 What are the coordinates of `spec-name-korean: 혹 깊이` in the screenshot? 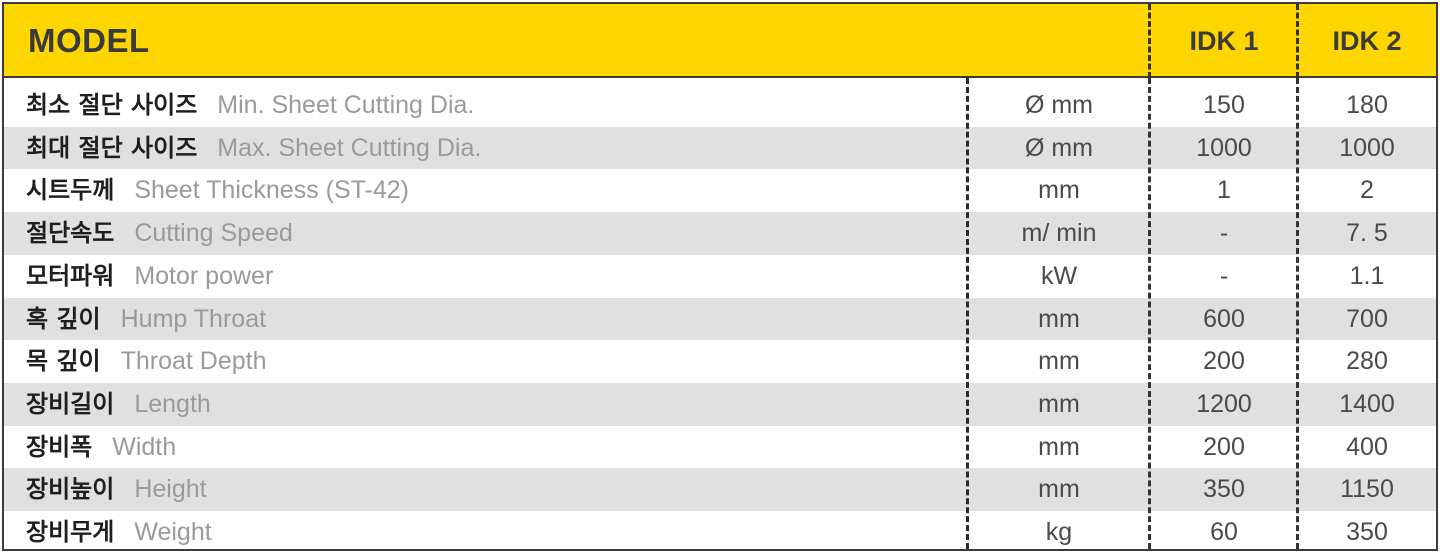 It's located at (63, 318).